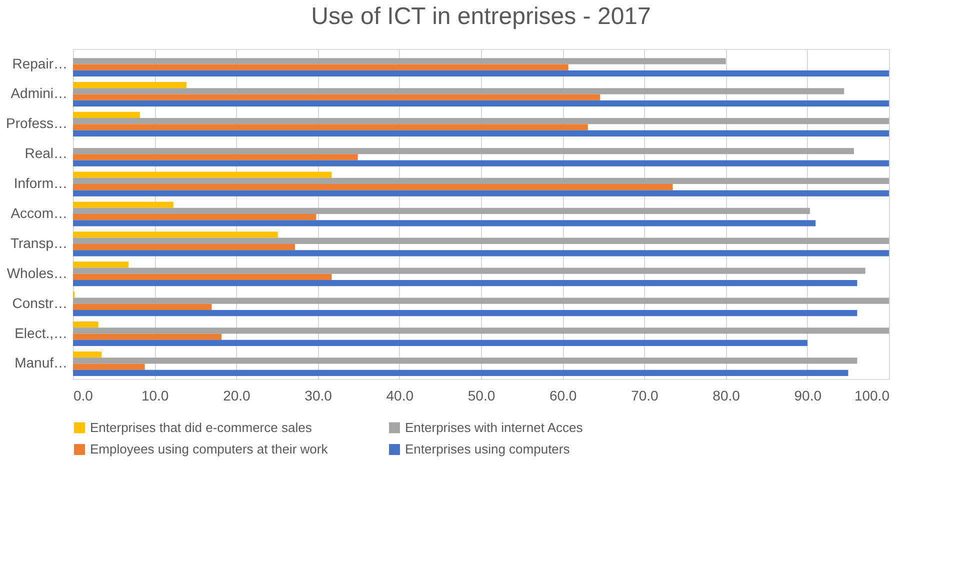 The image size is (973, 588). I want to click on x-tick-label: 60.0, so click(563, 396).